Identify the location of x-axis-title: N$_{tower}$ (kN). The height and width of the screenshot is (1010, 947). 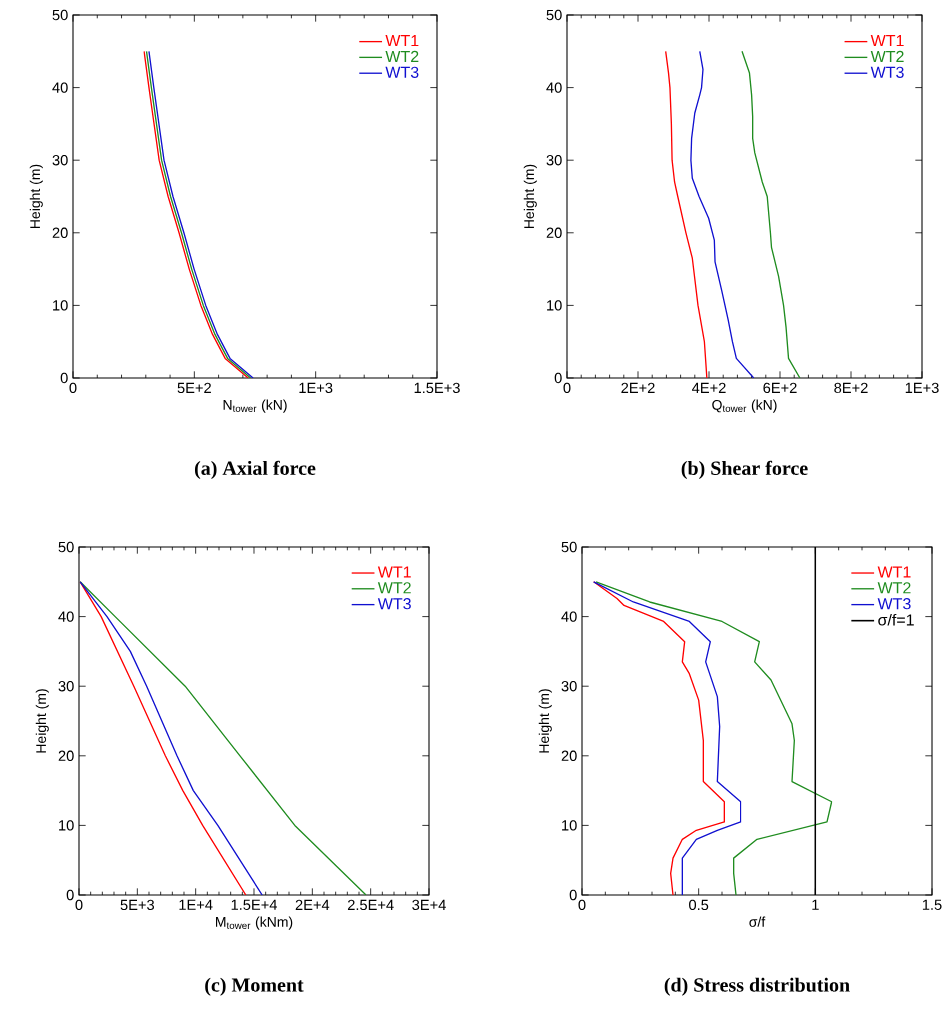
(255, 406).